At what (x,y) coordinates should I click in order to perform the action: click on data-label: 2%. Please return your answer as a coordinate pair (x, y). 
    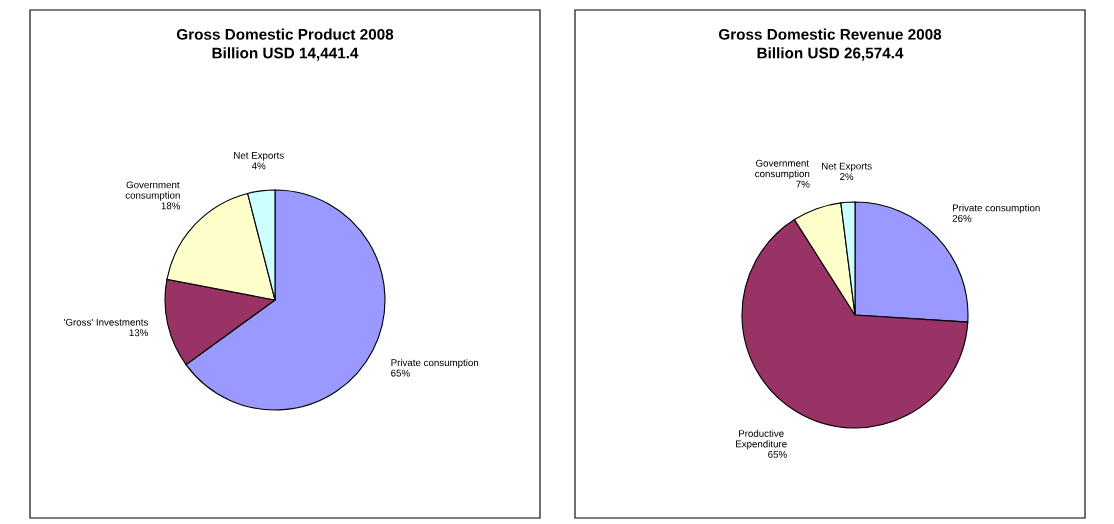
    Looking at the image, I should click on (847, 176).